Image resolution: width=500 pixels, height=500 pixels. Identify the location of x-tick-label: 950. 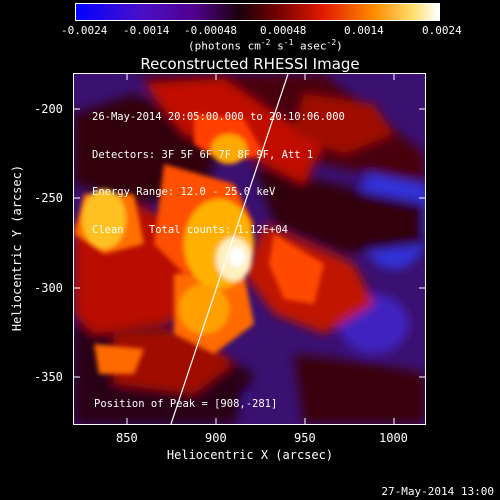
(305, 438).